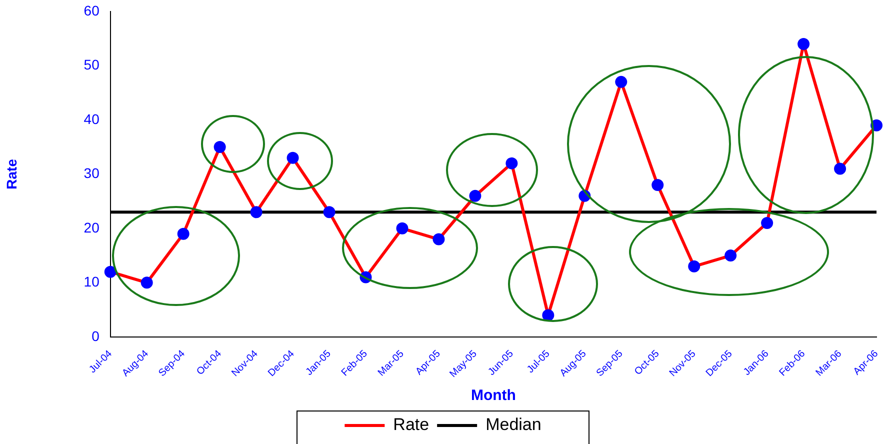  Describe the element at coordinates (11, 174) in the screenshot. I see `y-axis-title: Rate` at that location.